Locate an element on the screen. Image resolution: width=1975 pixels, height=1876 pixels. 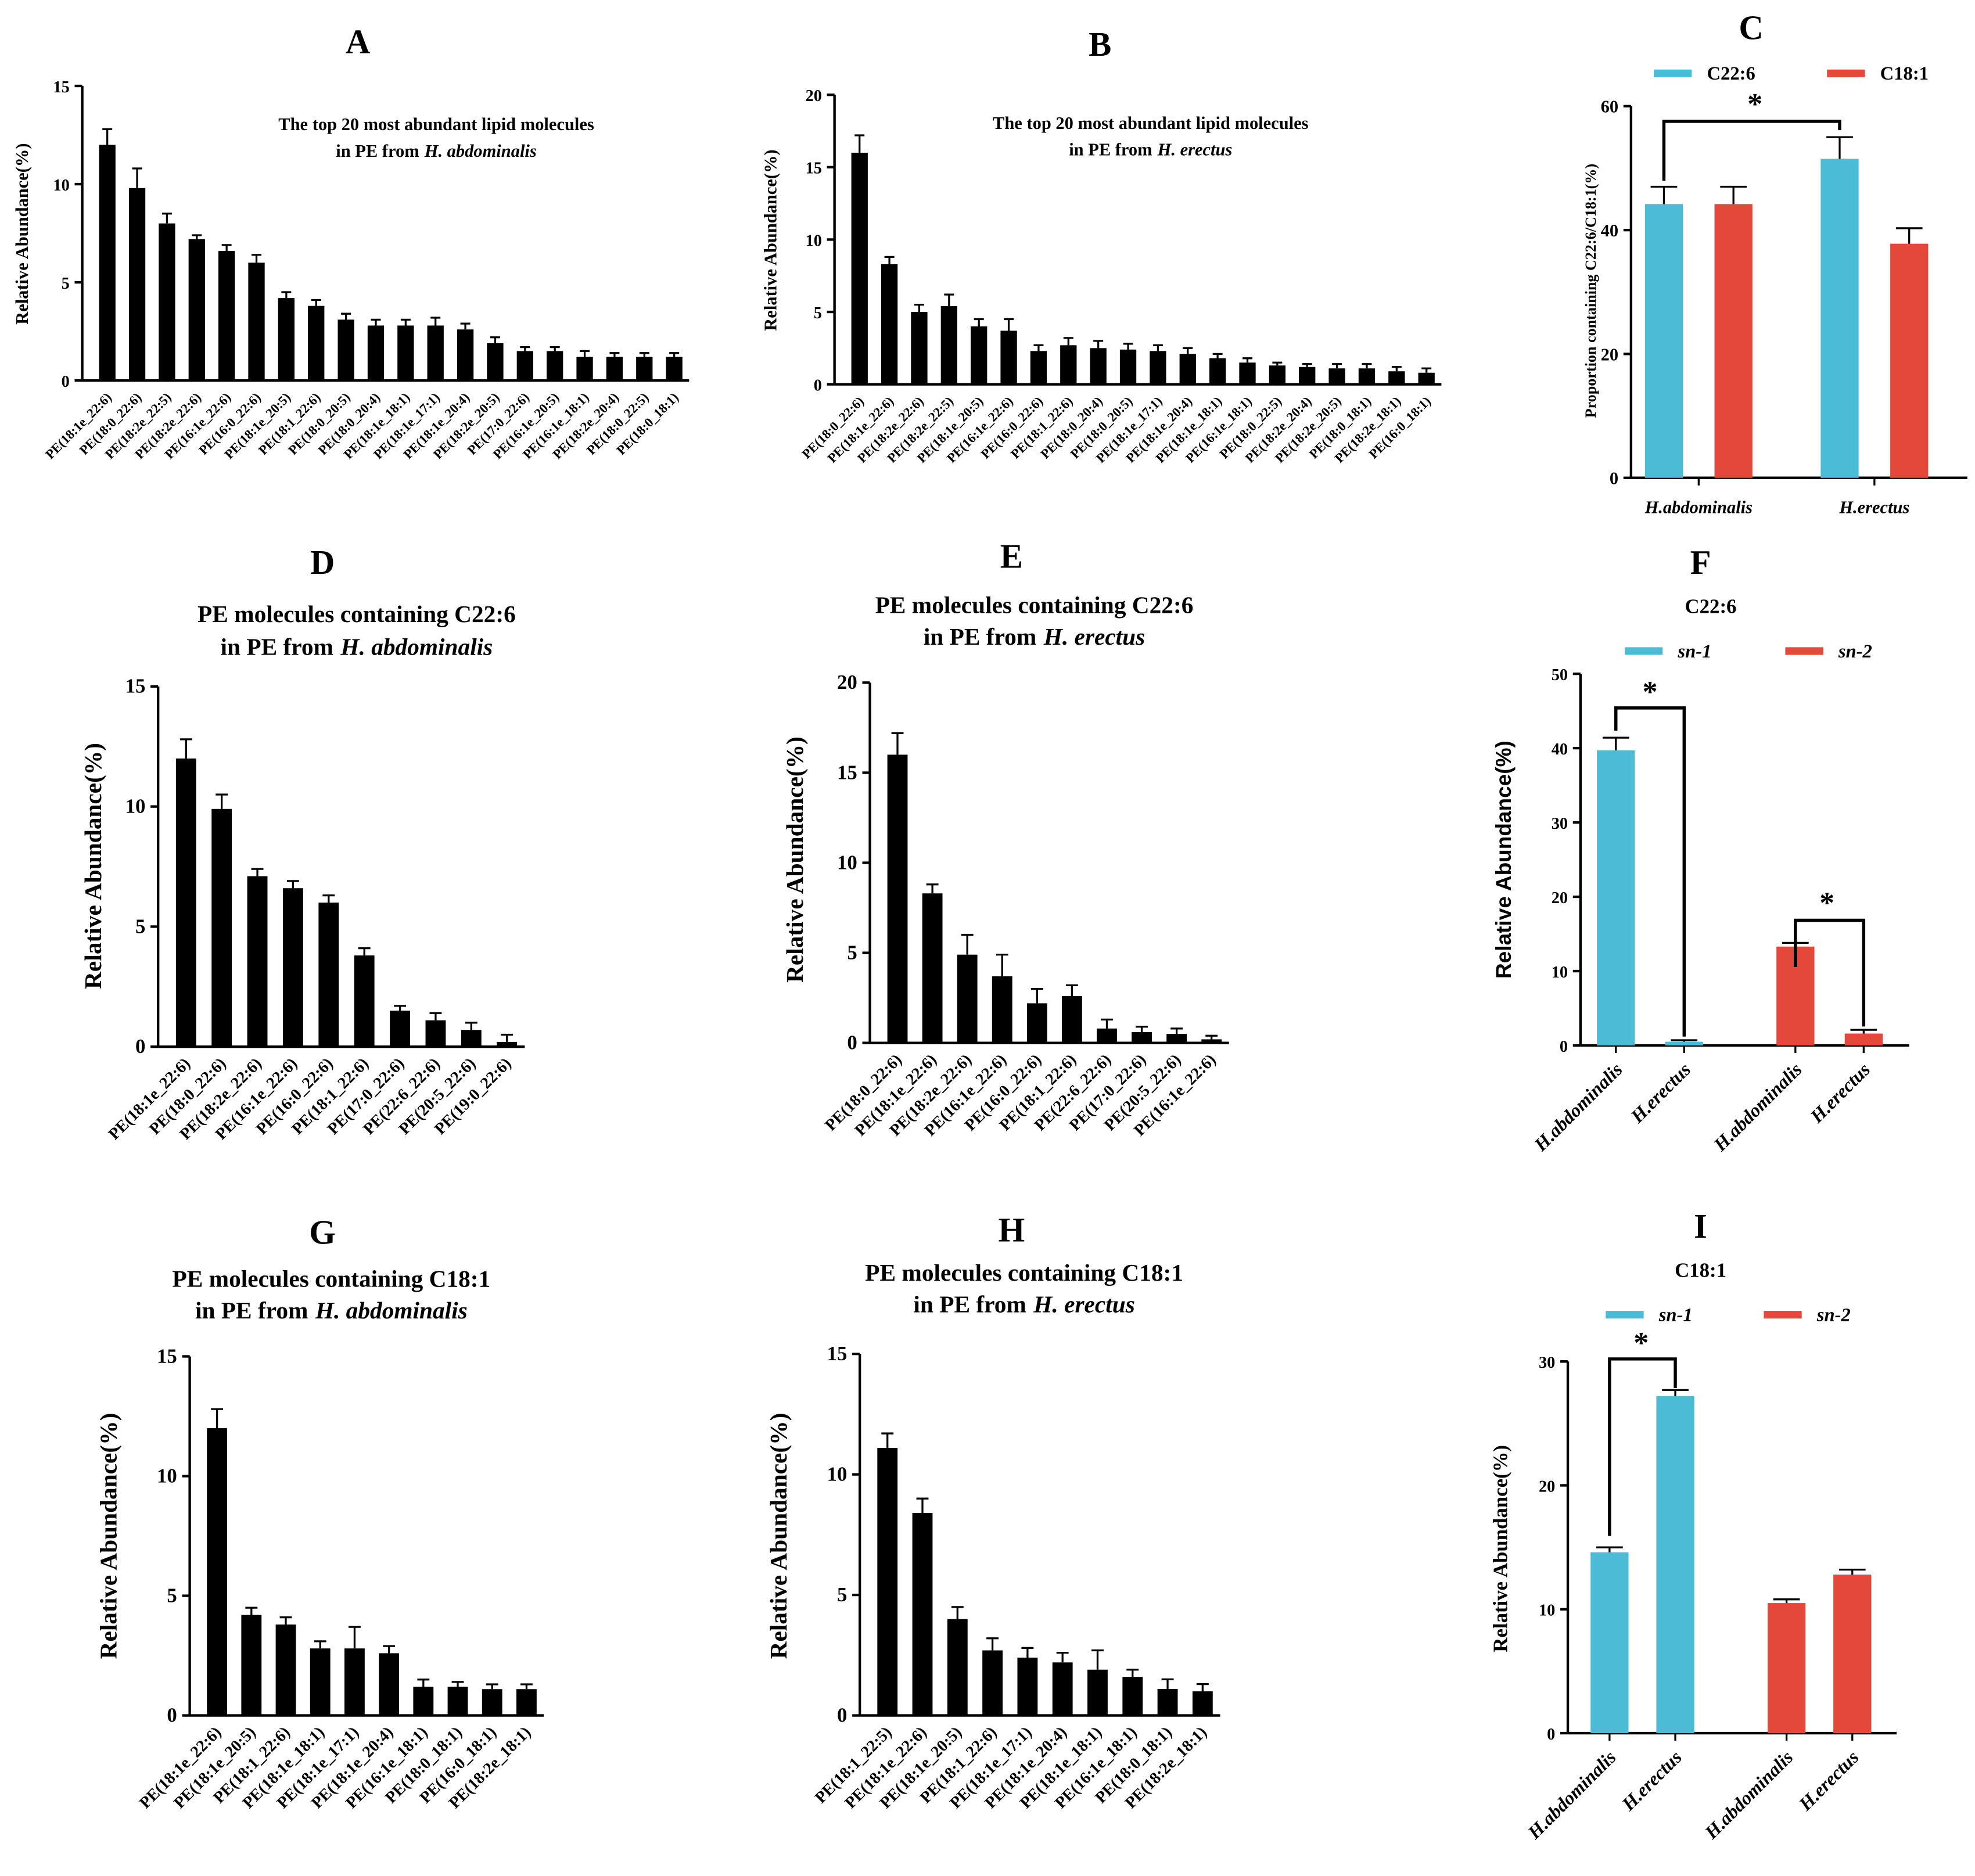
panel-letter: D is located at coordinates (322, 562).